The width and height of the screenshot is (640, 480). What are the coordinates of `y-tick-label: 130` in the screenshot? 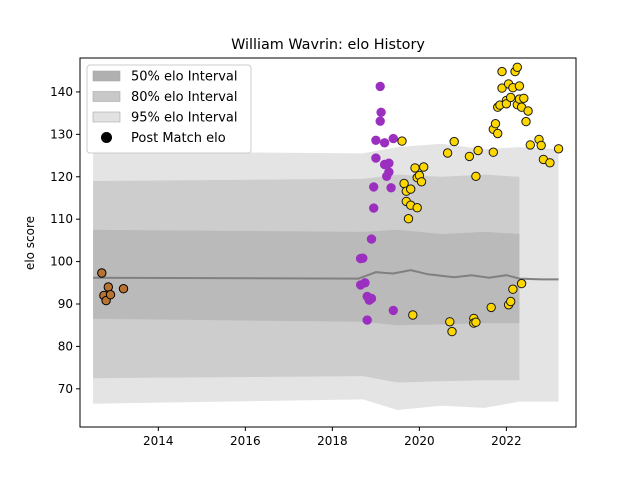 It's located at (61, 134).